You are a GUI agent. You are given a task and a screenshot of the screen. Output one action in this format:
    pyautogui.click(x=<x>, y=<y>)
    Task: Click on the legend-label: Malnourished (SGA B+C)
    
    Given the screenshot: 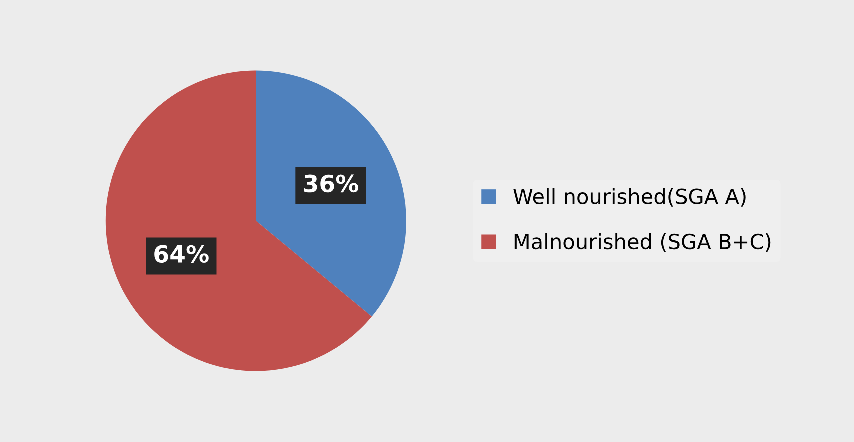 What is the action you would take?
    pyautogui.click(x=642, y=243)
    